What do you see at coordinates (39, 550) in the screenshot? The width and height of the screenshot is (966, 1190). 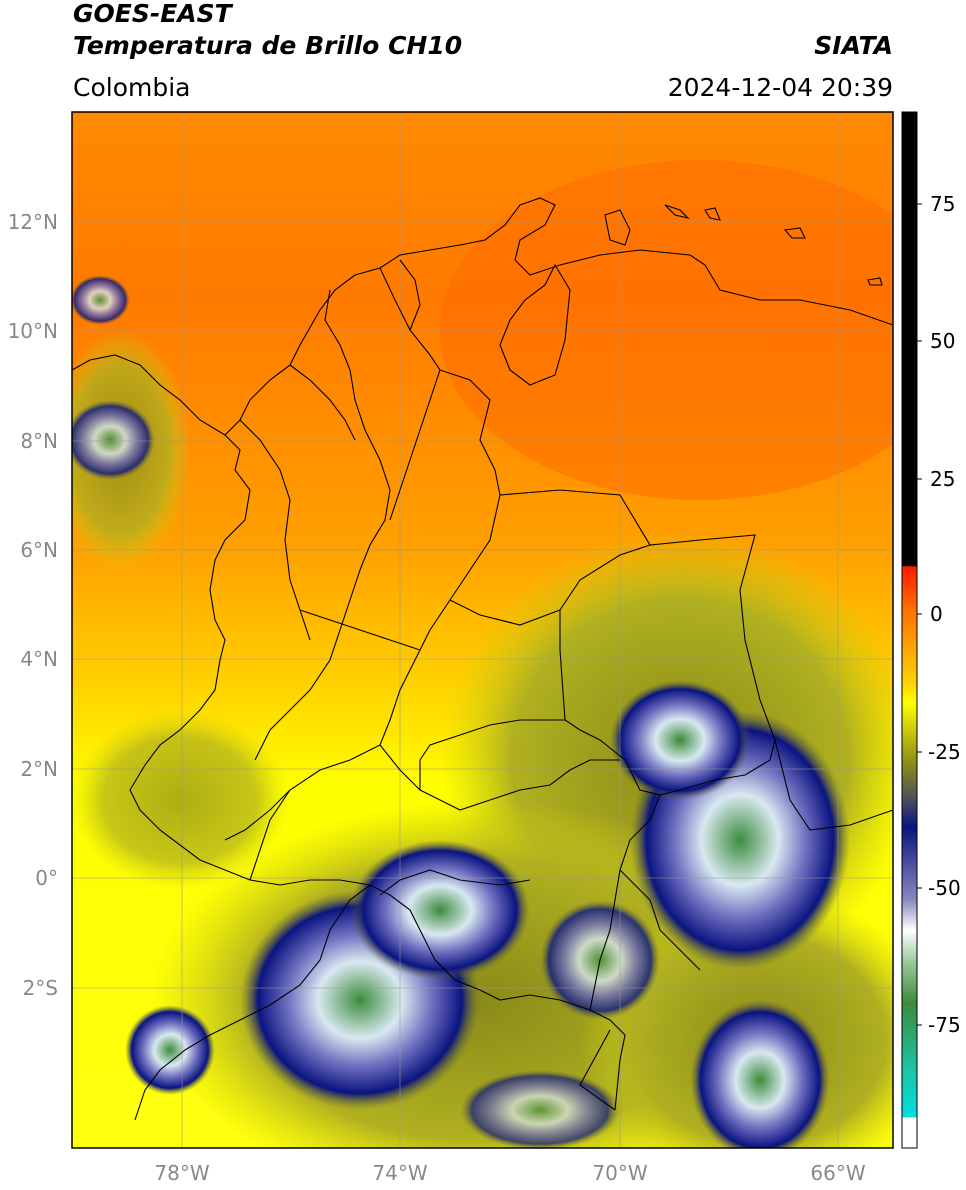 I see `lat-tick-label: 6°N` at bounding box center [39, 550].